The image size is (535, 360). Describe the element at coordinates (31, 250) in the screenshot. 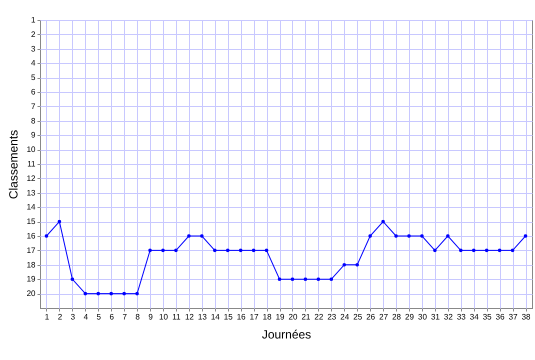

I see `y-tick-label: 17` at that location.